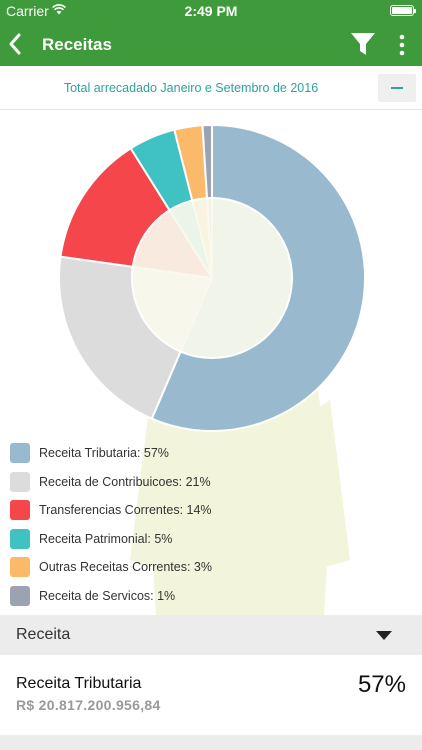  What do you see at coordinates (106, 538) in the screenshot?
I see `legend-label: Receita Patrimonial: 5%` at bounding box center [106, 538].